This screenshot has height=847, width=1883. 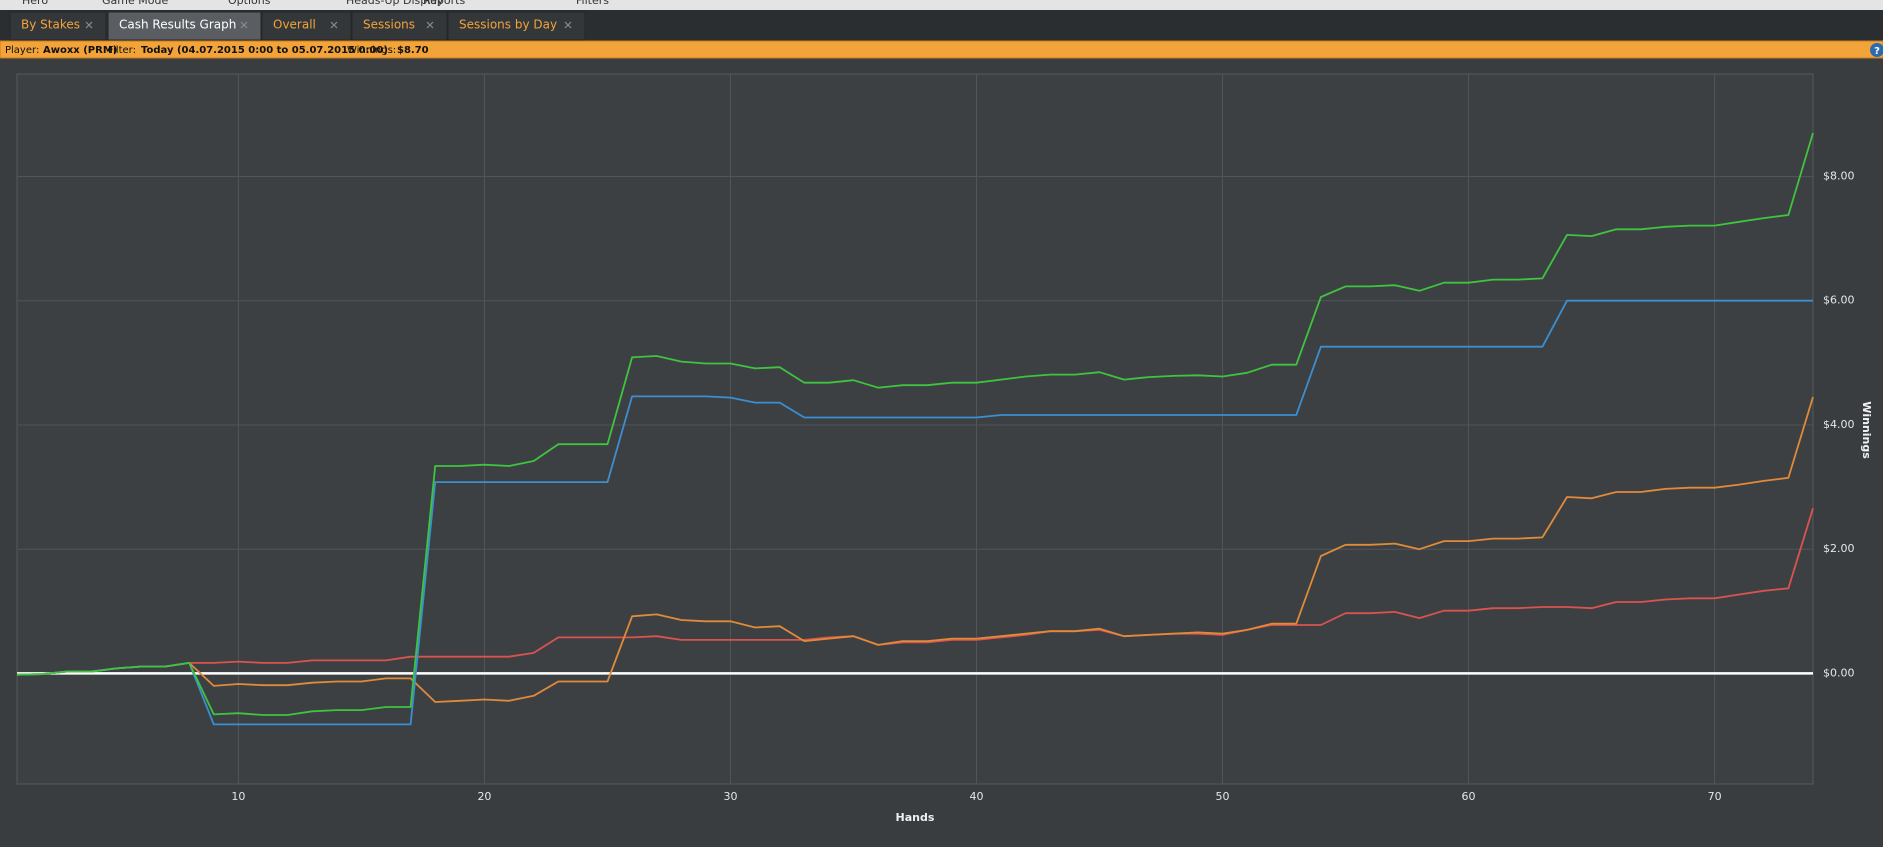 I want to click on y-tick-label: $4.00, so click(x=1839, y=424).